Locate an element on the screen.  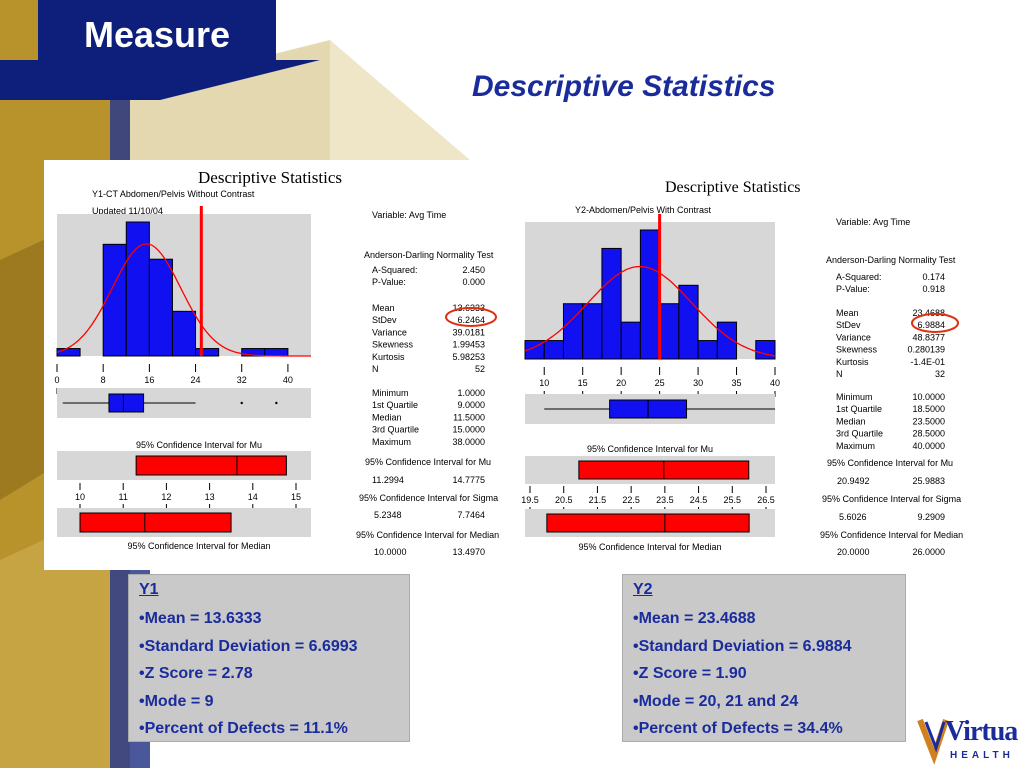
right-ci-mu-low: 20.9492 is located at coordinates (853, 481).